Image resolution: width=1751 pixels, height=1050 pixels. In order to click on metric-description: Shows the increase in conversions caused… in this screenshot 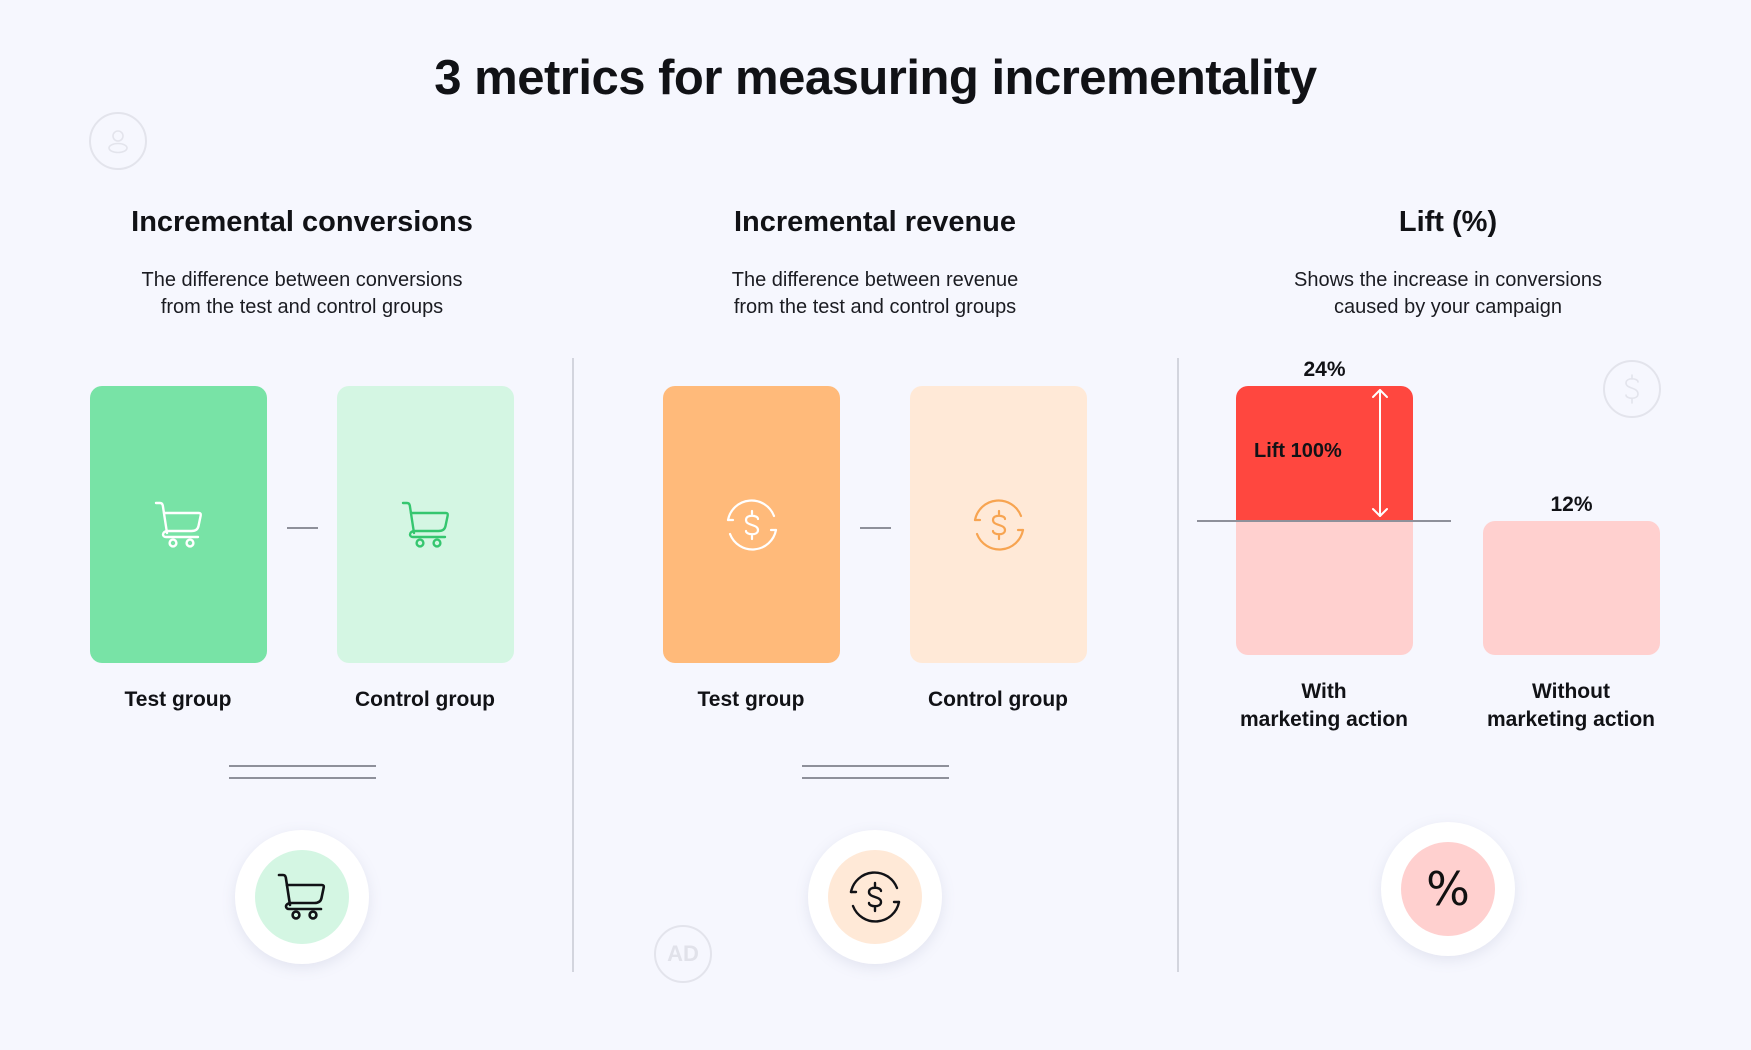, I will do `click(1448, 294)`.